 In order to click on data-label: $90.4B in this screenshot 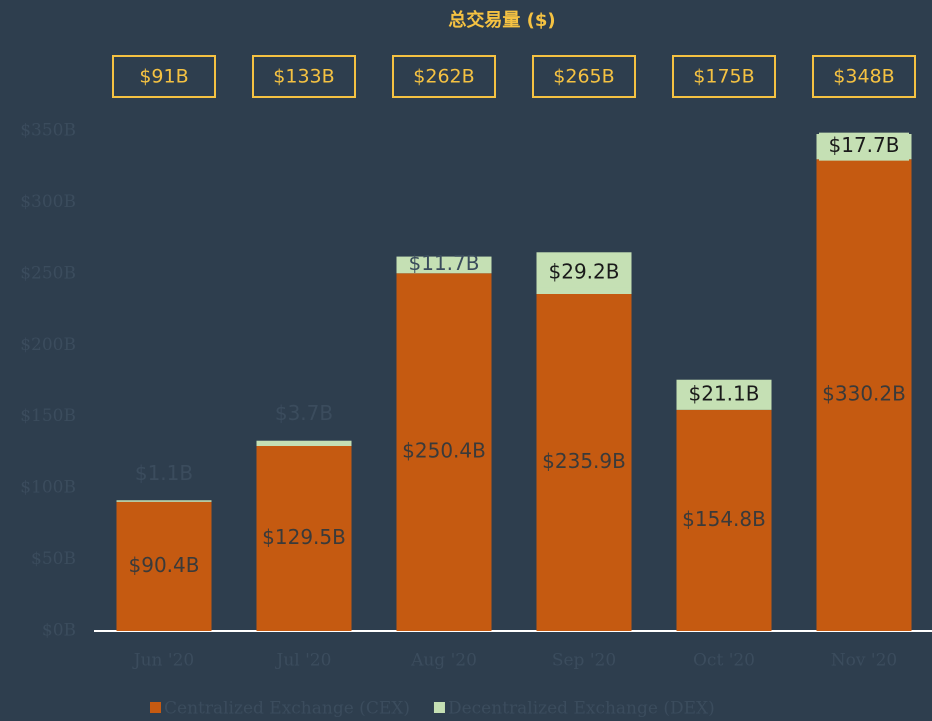, I will do `click(164, 565)`.